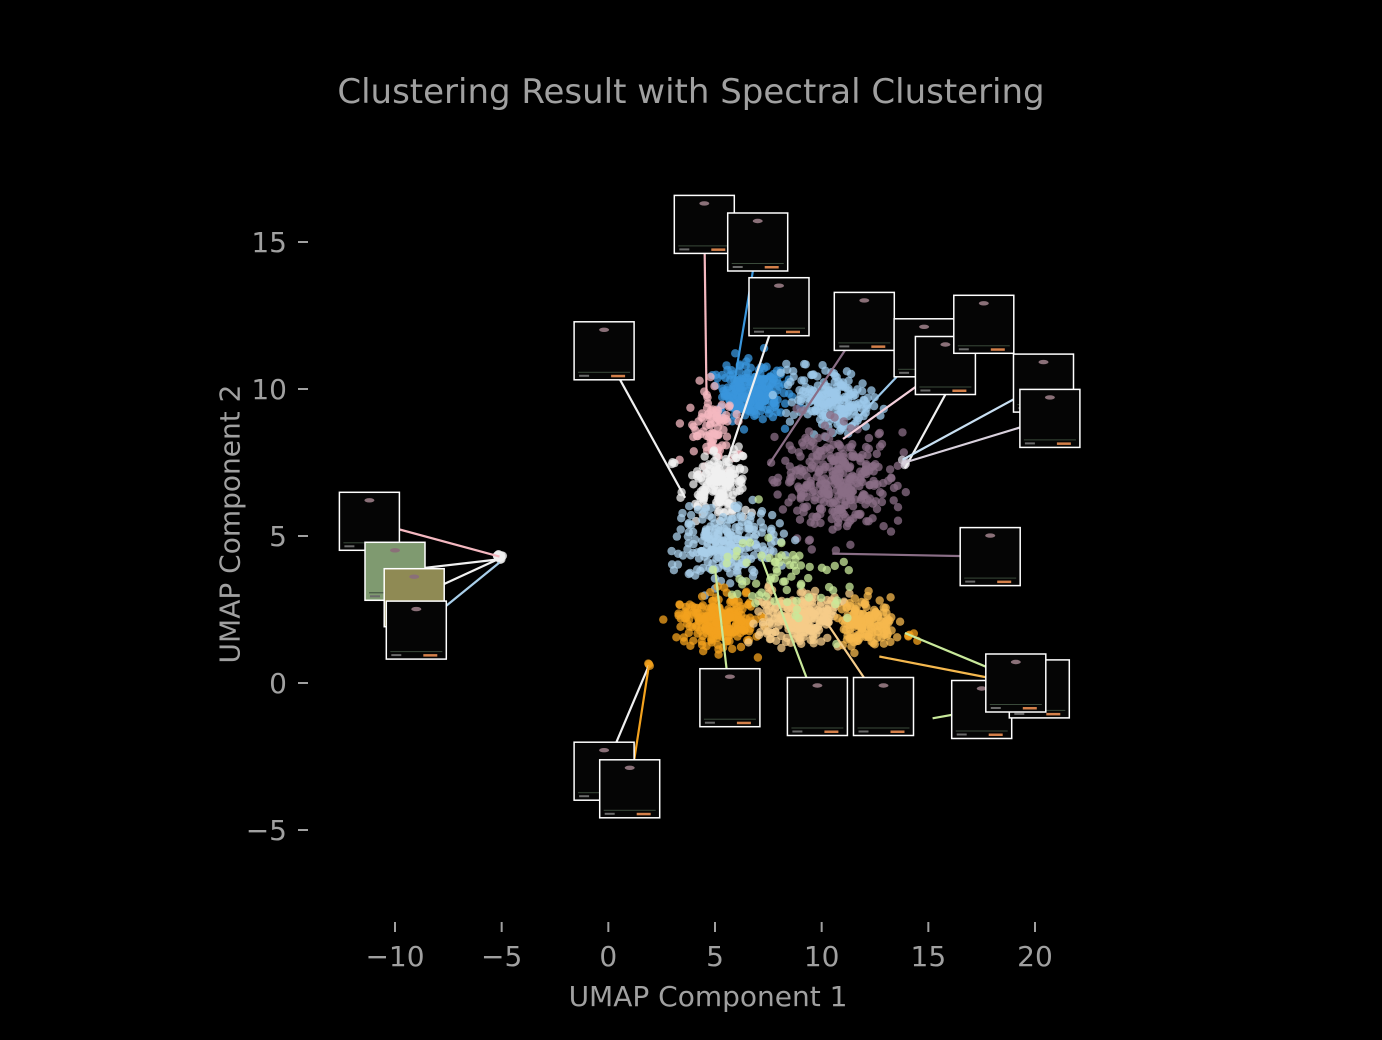 This screenshot has height=1040, width=1382. I want to click on y-tick-label: 10, so click(269, 389).